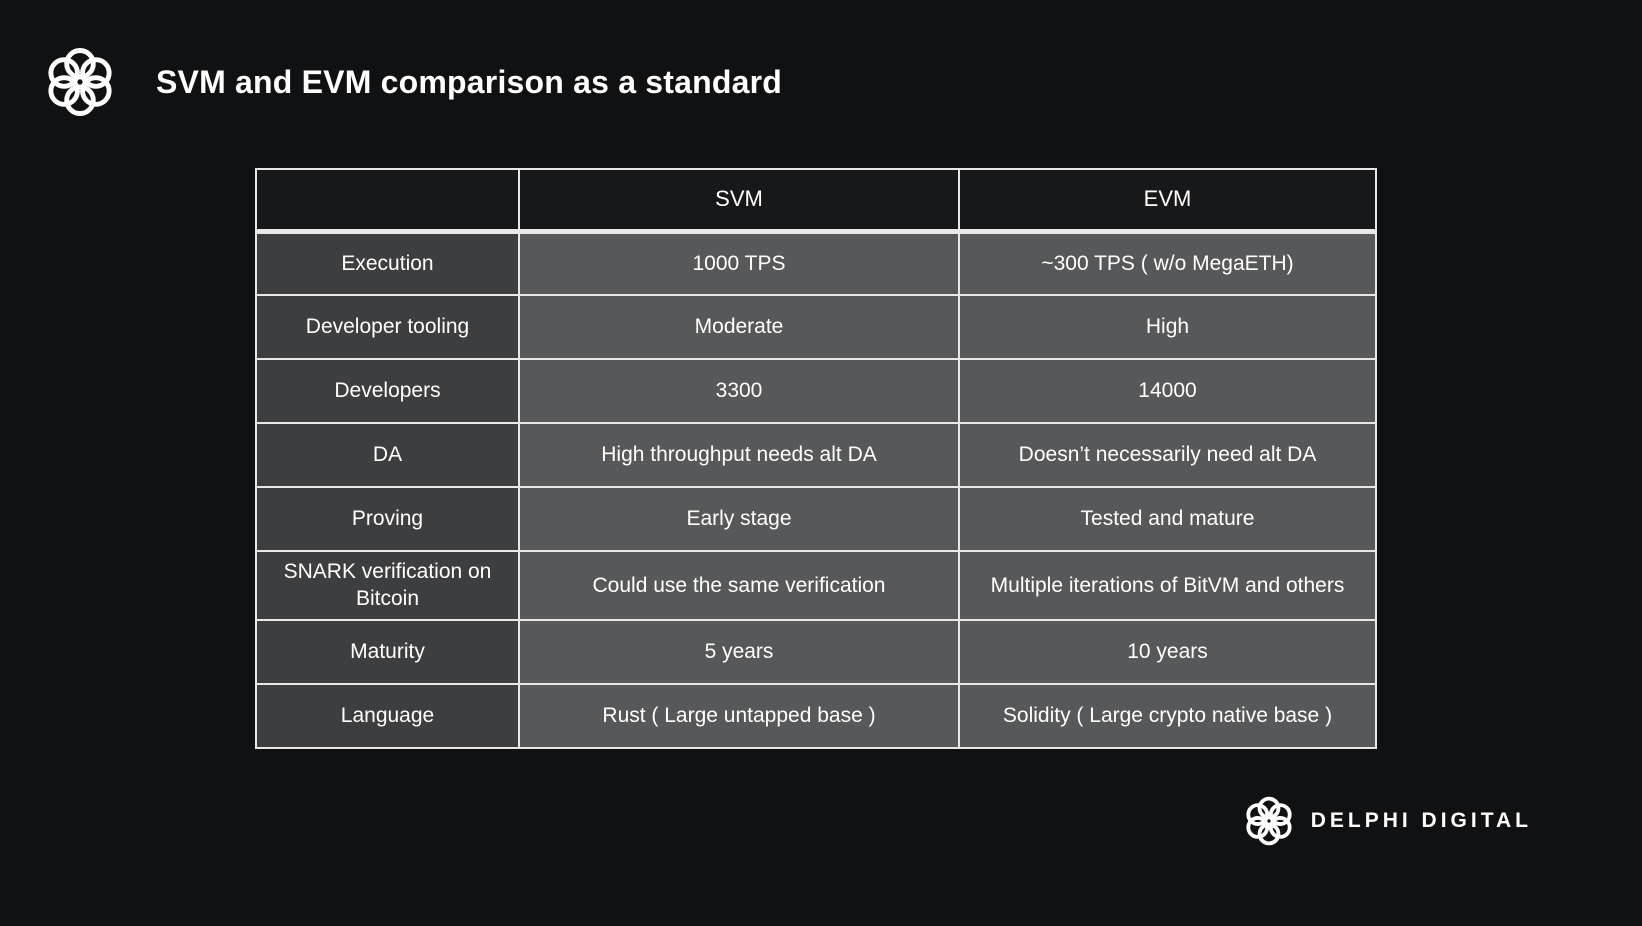 This screenshot has width=1642, height=926. I want to click on table-row: Developer tooling Moderate High, so click(816, 327).